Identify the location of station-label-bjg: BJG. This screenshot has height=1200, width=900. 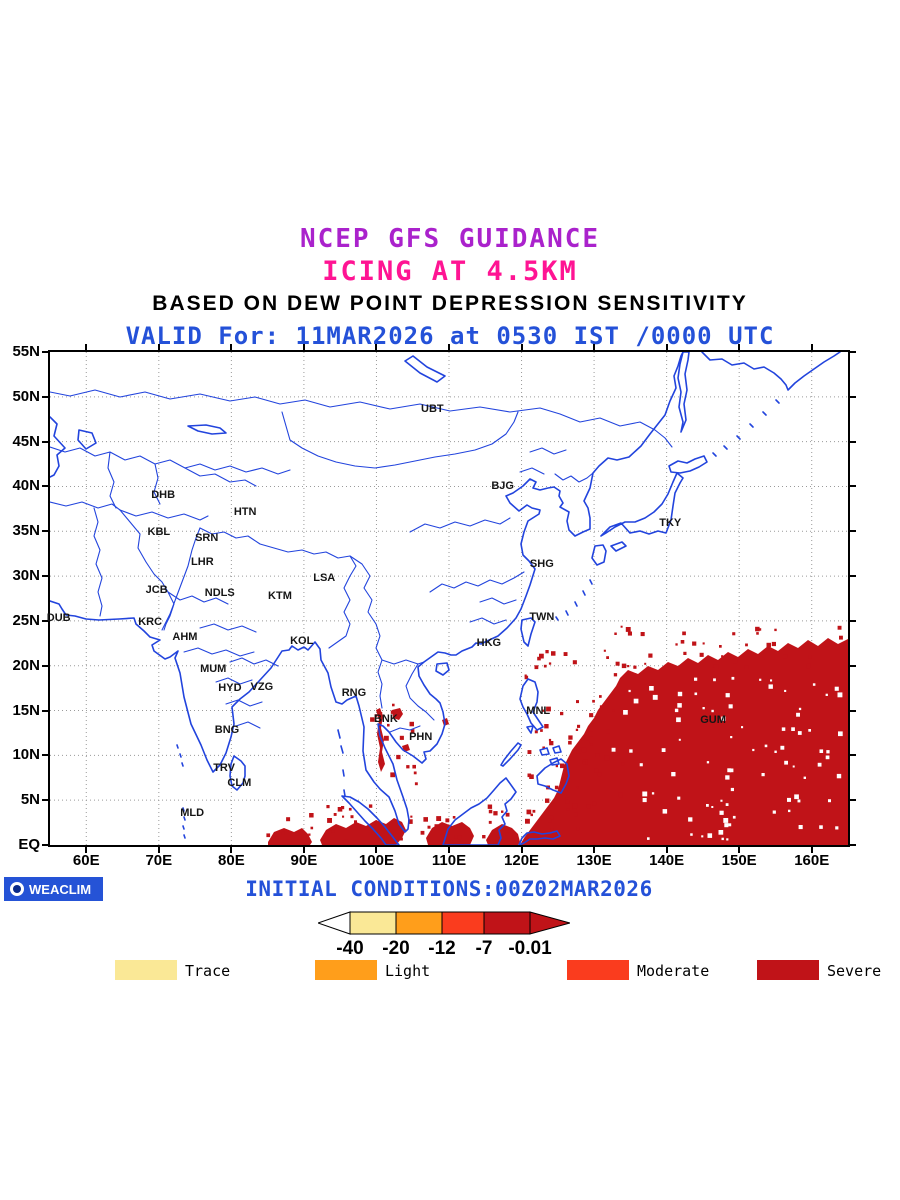
(502, 485).